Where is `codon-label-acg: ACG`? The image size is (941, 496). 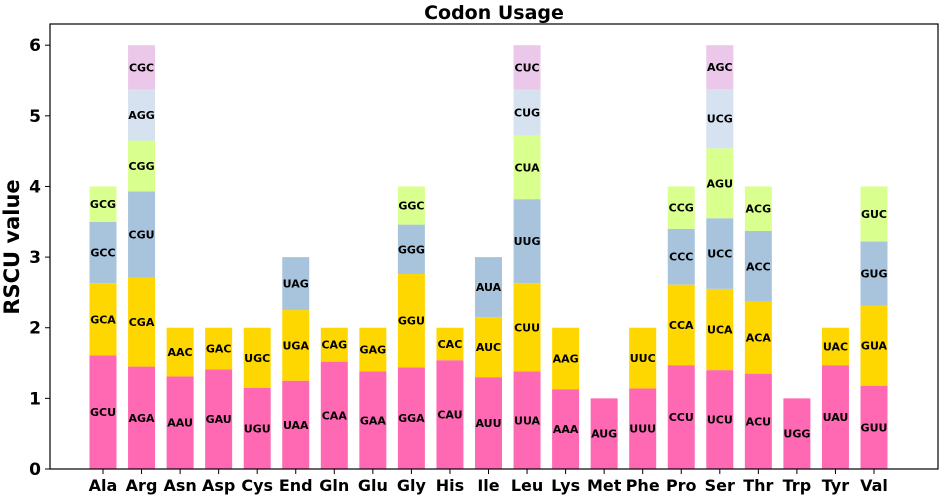
codon-label-acg: ACG is located at coordinates (759, 209).